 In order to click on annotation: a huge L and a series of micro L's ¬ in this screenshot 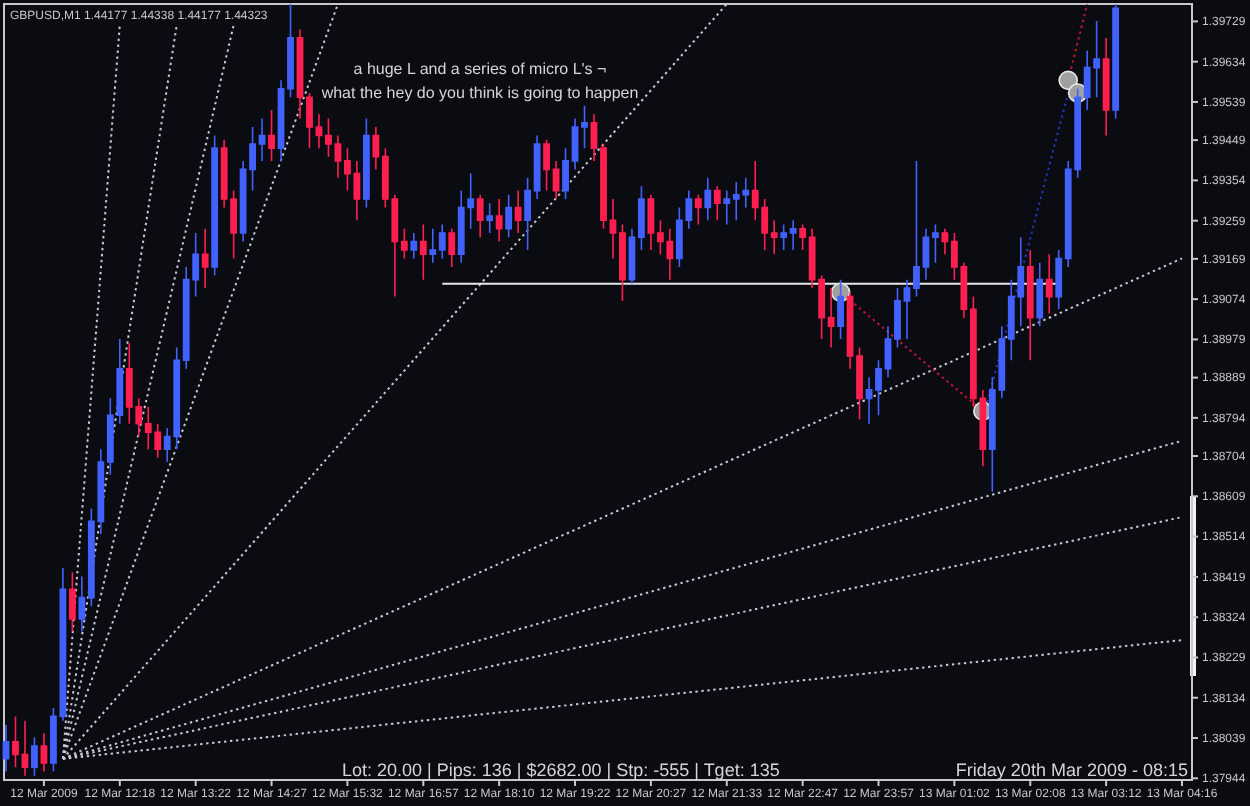, I will do `click(480, 69)`.